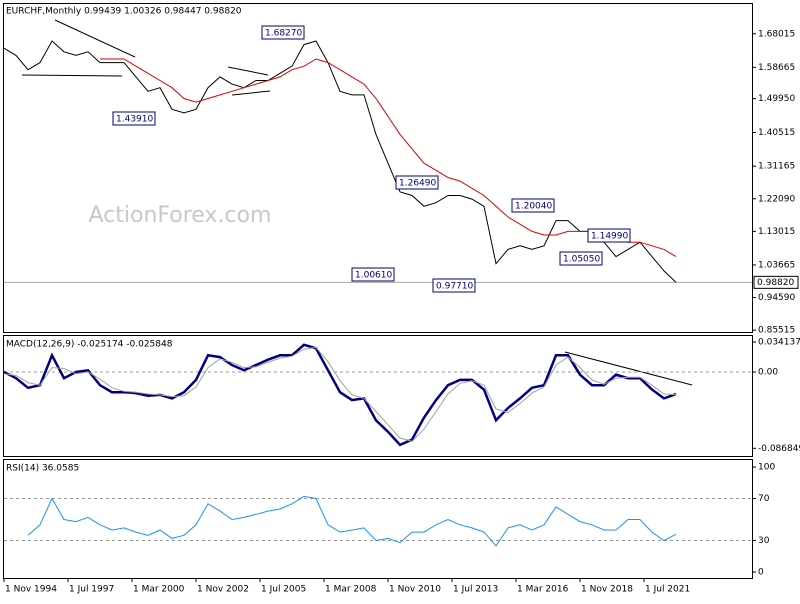 This screenshot has height=604, width=800. I want to click on annotation: 1.00610, so click(373, 276).